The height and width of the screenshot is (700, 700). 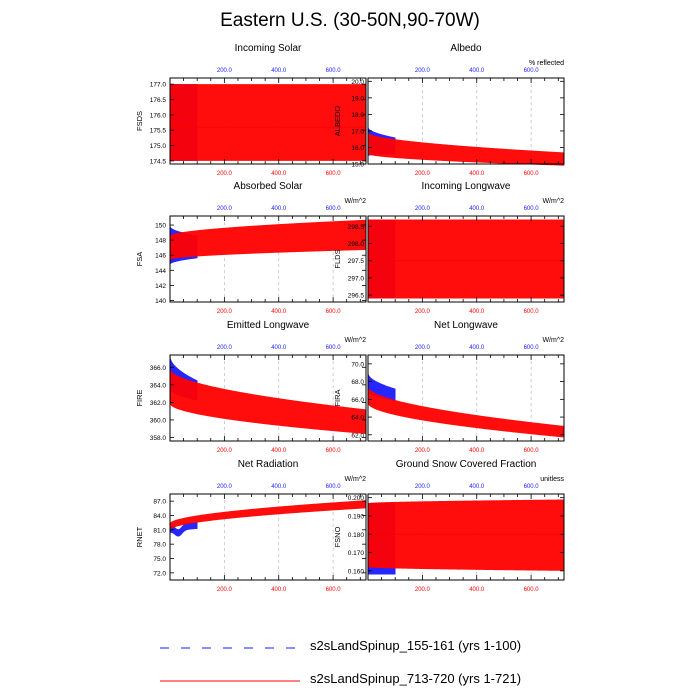 What do you see at coordinates (356, 244) in the screenshot?
I see `y-tick-label: 298.0` at bounding box center [356, 244].